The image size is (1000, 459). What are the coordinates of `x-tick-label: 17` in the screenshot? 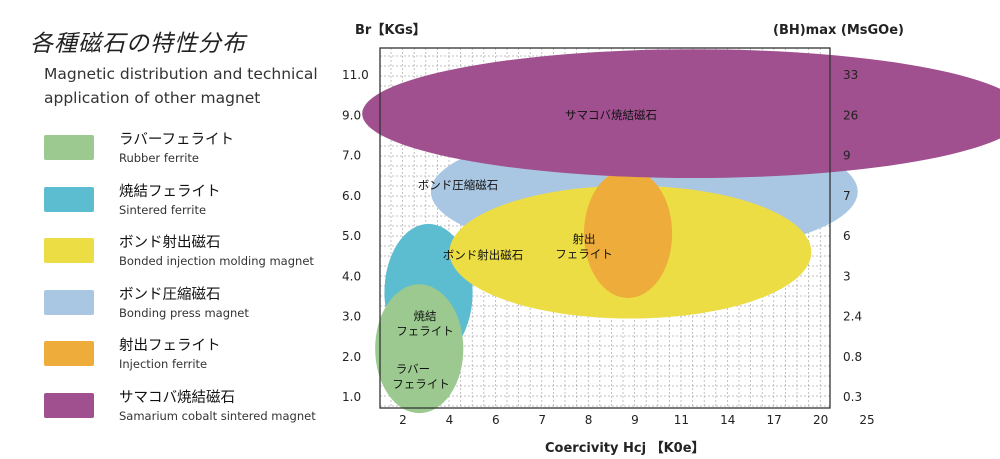 It's located at (774, 420).